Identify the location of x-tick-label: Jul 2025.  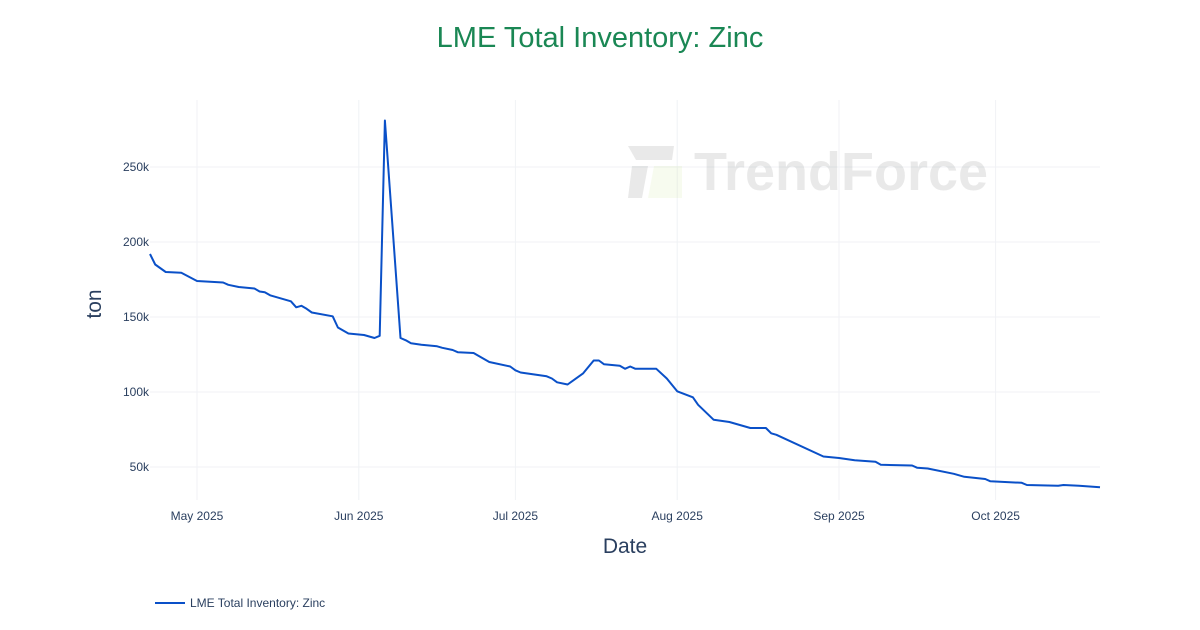
(516, 516).